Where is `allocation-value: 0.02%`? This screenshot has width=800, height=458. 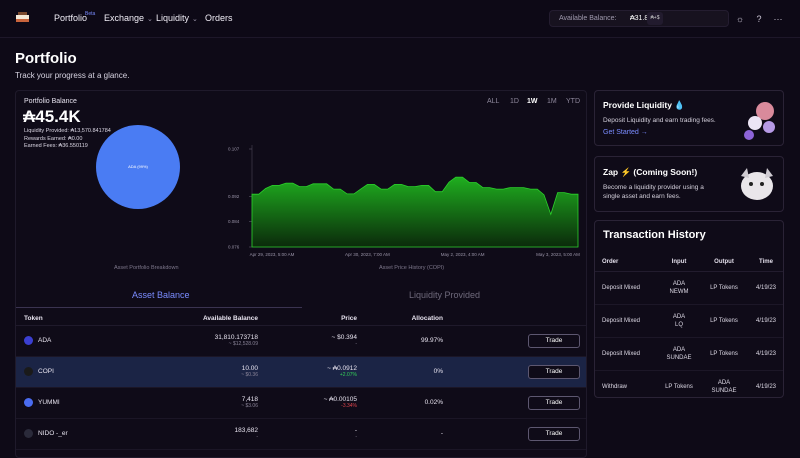 allocation-value: 0.02% is located at coordinates (433, 402).